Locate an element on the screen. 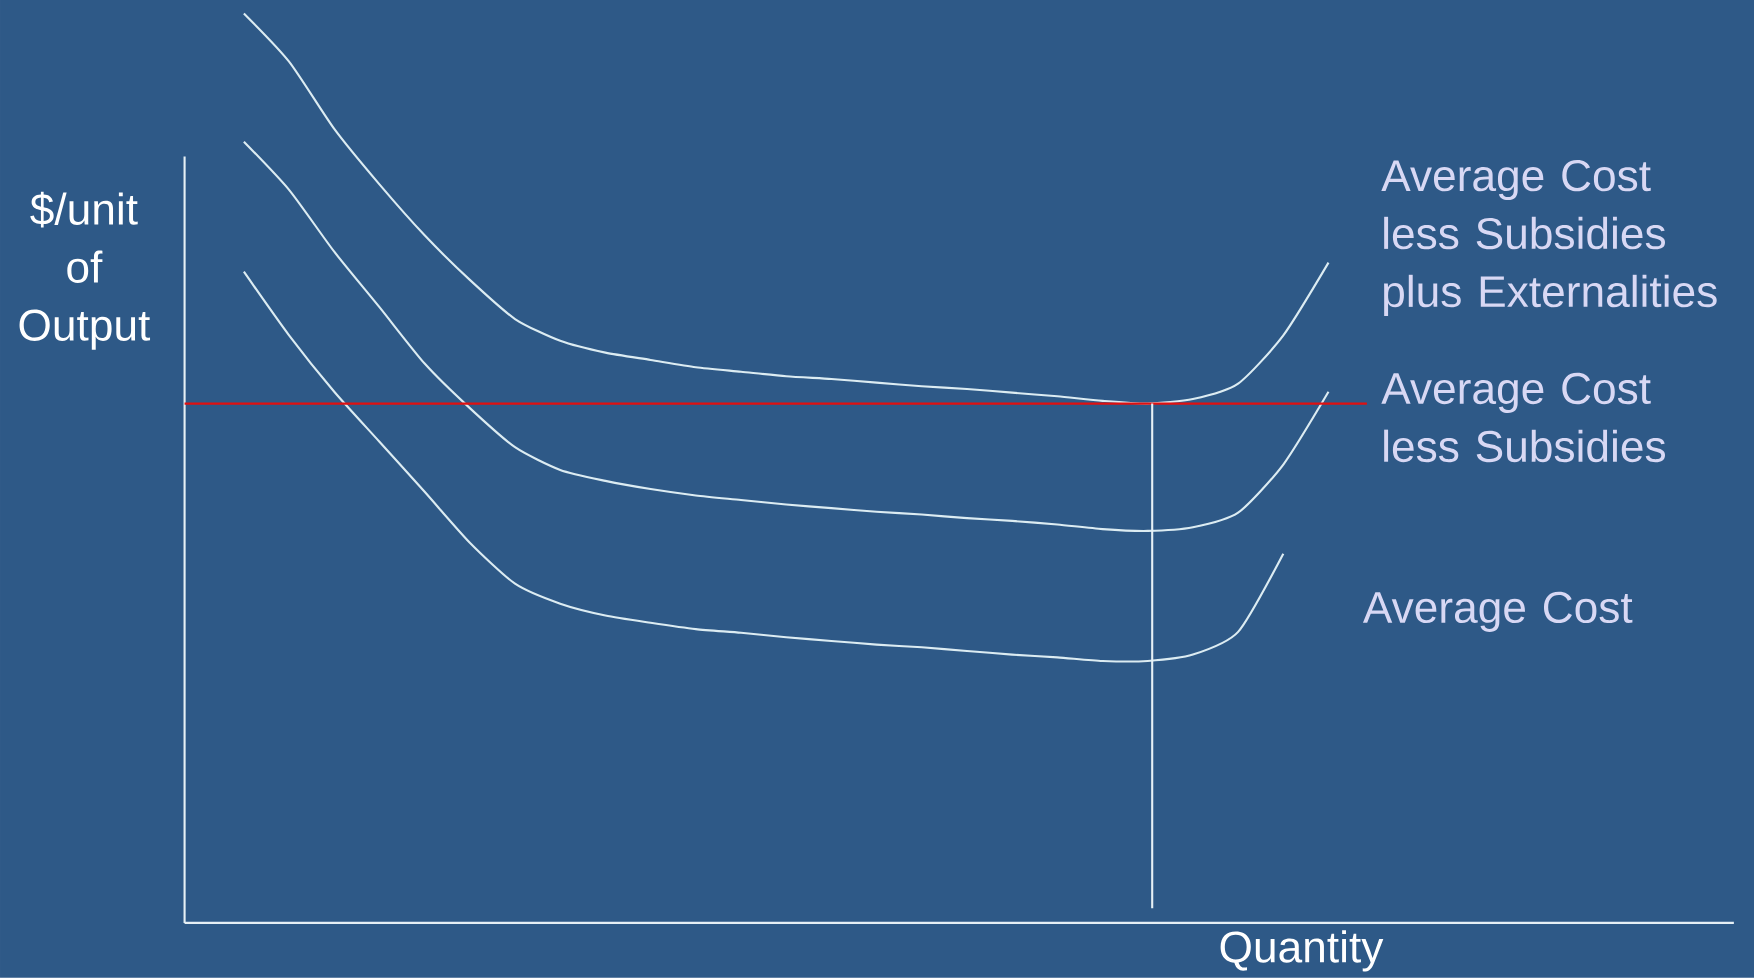 This screenshot has height=978, width=1754. series-label: Average Cost is located at coordinates (1497, 612).